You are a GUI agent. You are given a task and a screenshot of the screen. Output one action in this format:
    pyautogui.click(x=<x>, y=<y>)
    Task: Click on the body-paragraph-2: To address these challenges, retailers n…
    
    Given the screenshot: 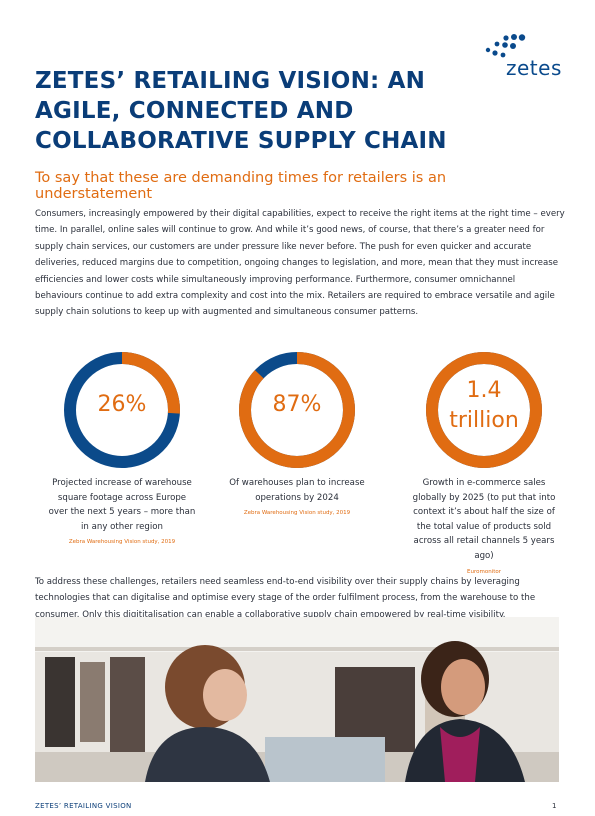 What is the action you would take?
    pyautogui.click(x=285, y=598)
    